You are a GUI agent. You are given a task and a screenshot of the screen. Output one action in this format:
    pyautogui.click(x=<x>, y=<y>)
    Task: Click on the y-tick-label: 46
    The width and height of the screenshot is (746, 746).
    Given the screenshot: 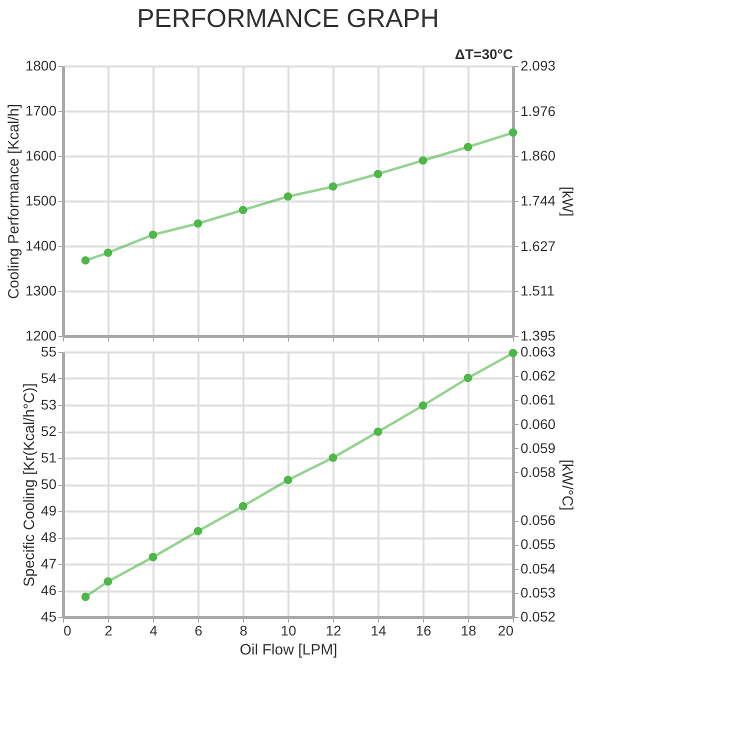 What is the action you would take?
    pyautogui.click(x=48, y=590)
    